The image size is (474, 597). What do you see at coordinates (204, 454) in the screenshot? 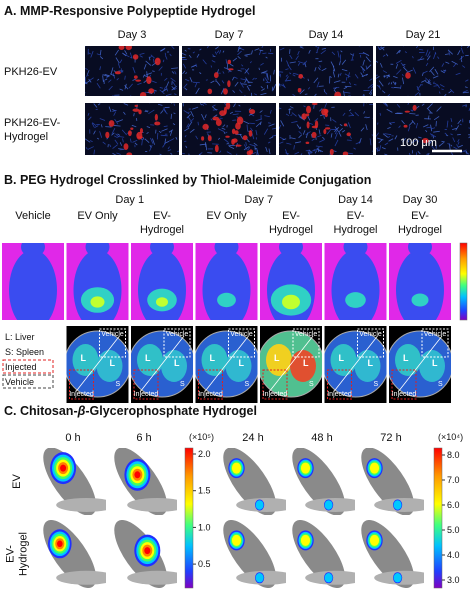
I see `colorbar-tick: 2.0` at bounding box center [204, 454].